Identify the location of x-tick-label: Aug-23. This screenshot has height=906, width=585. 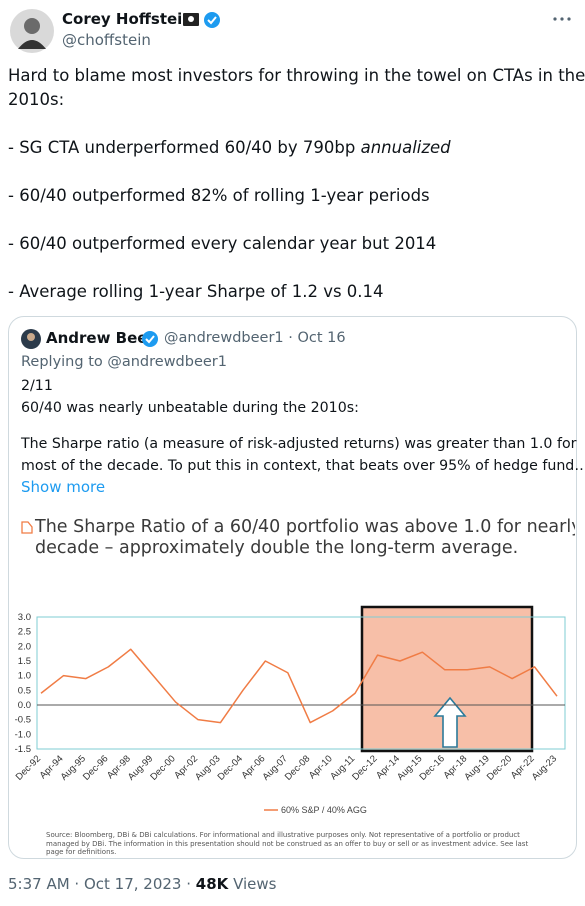
(544, 767).